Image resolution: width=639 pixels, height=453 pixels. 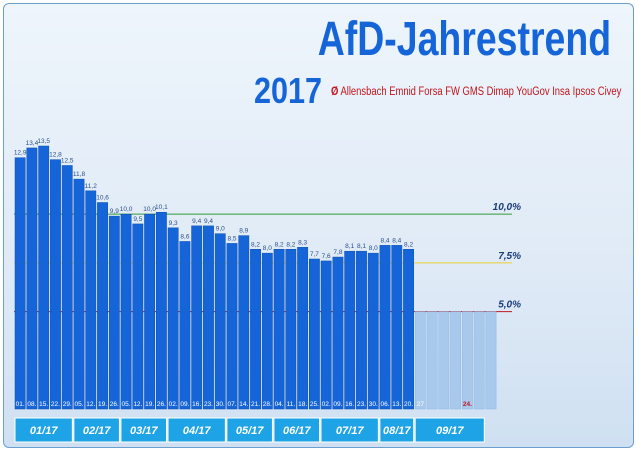 I want to click on month-label: 09/17, so click(x=450, y=431).